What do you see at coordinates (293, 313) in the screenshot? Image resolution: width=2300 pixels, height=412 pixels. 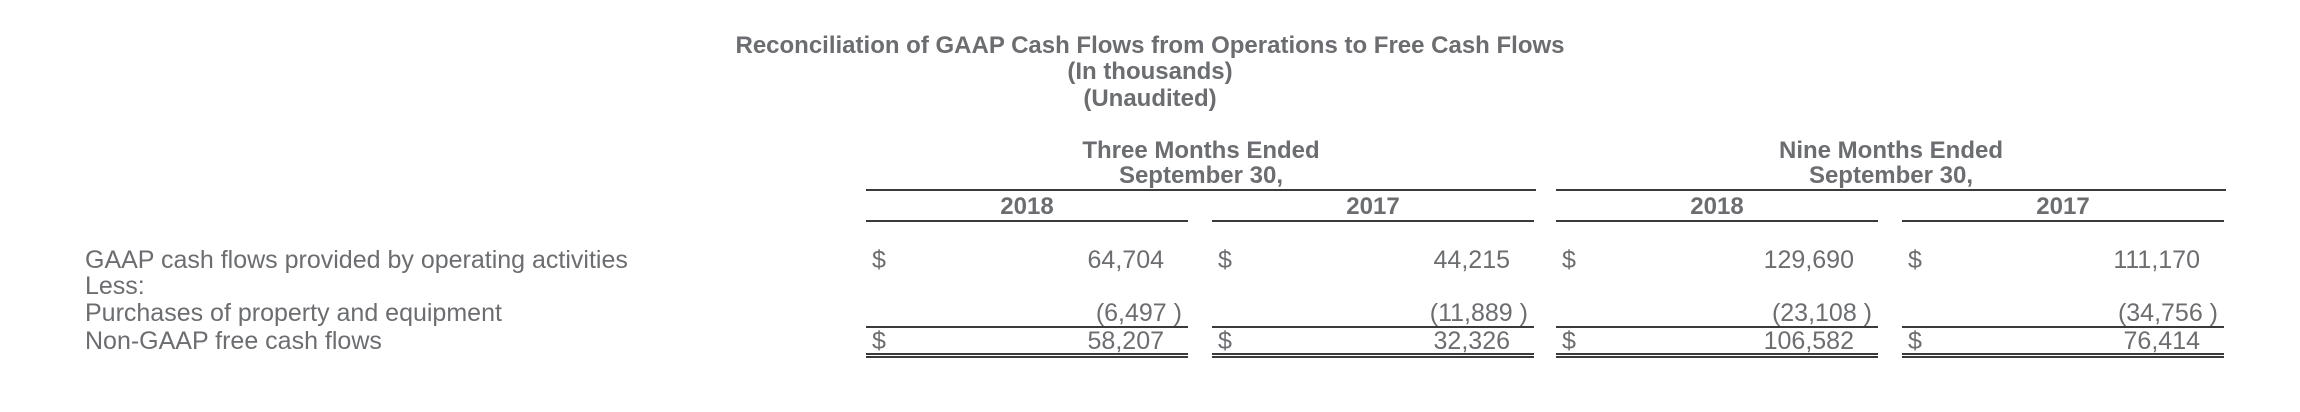 I see `row-label-purchases: Purchases of property and equipment` at bounding box center [293, 313].